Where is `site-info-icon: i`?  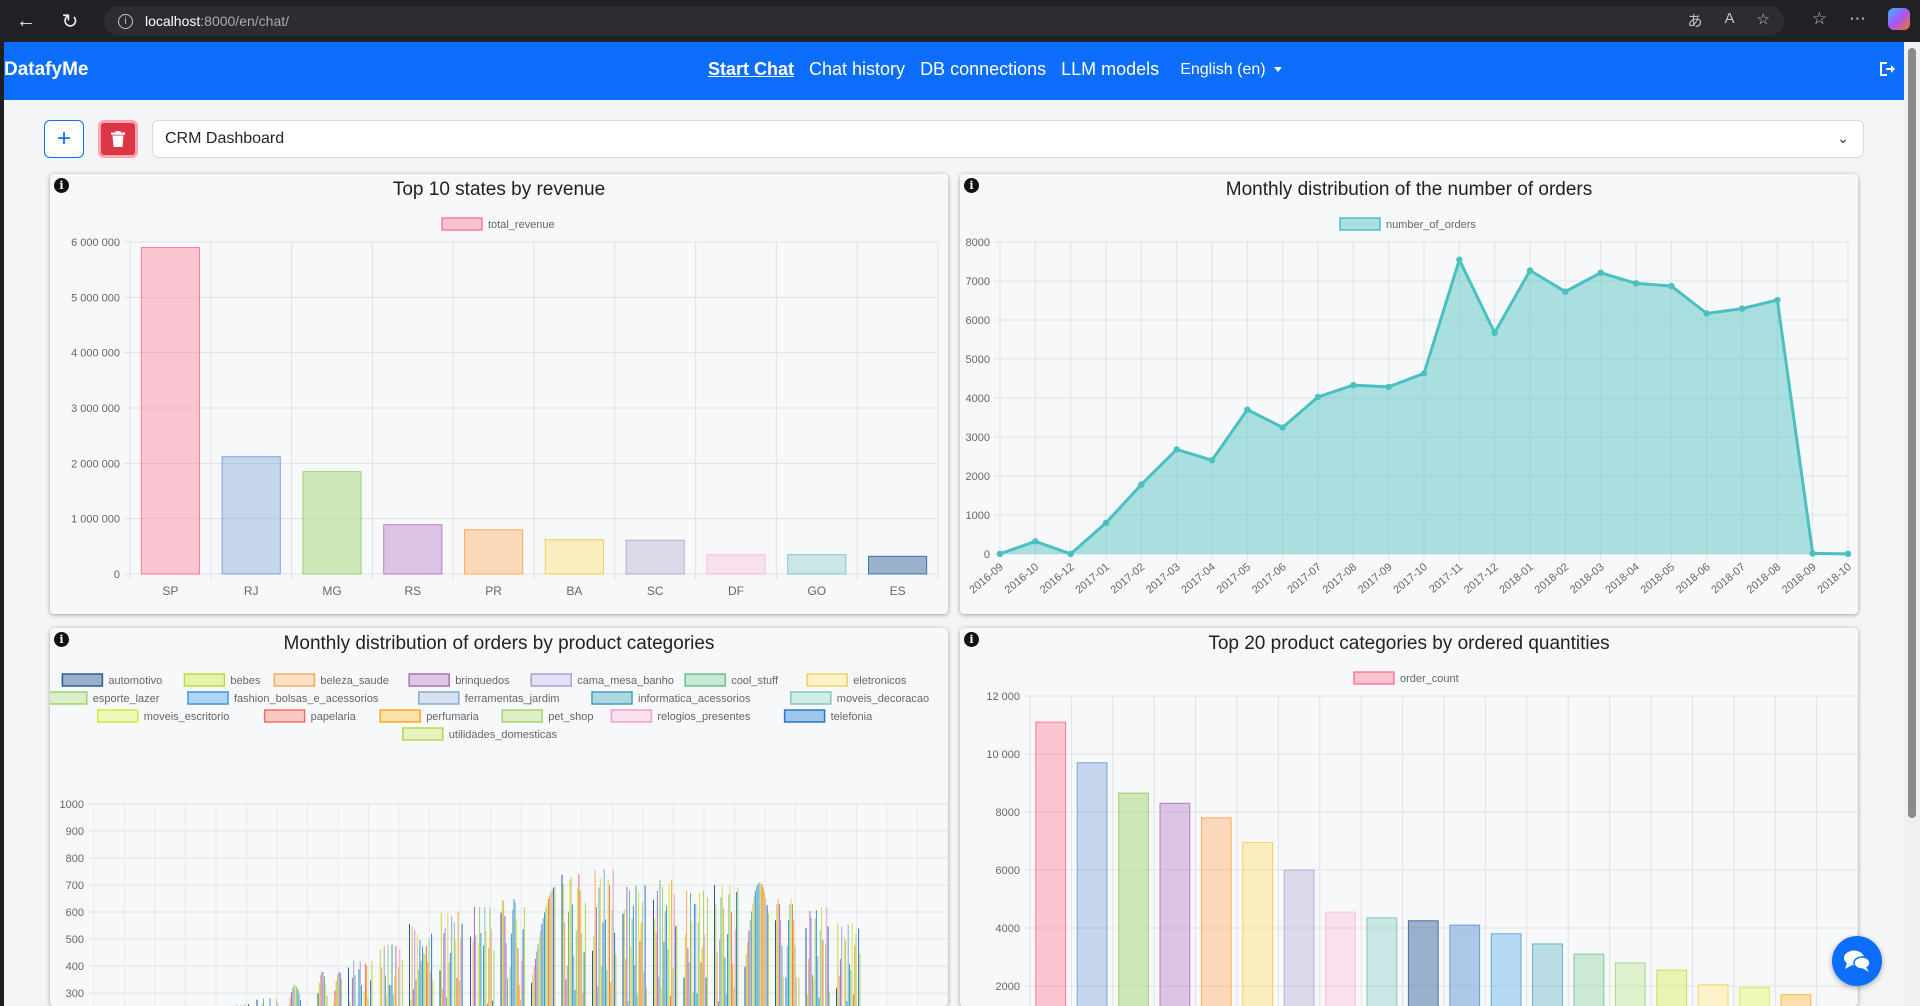 site-info-icon: i is located at coordinates (125, 21).